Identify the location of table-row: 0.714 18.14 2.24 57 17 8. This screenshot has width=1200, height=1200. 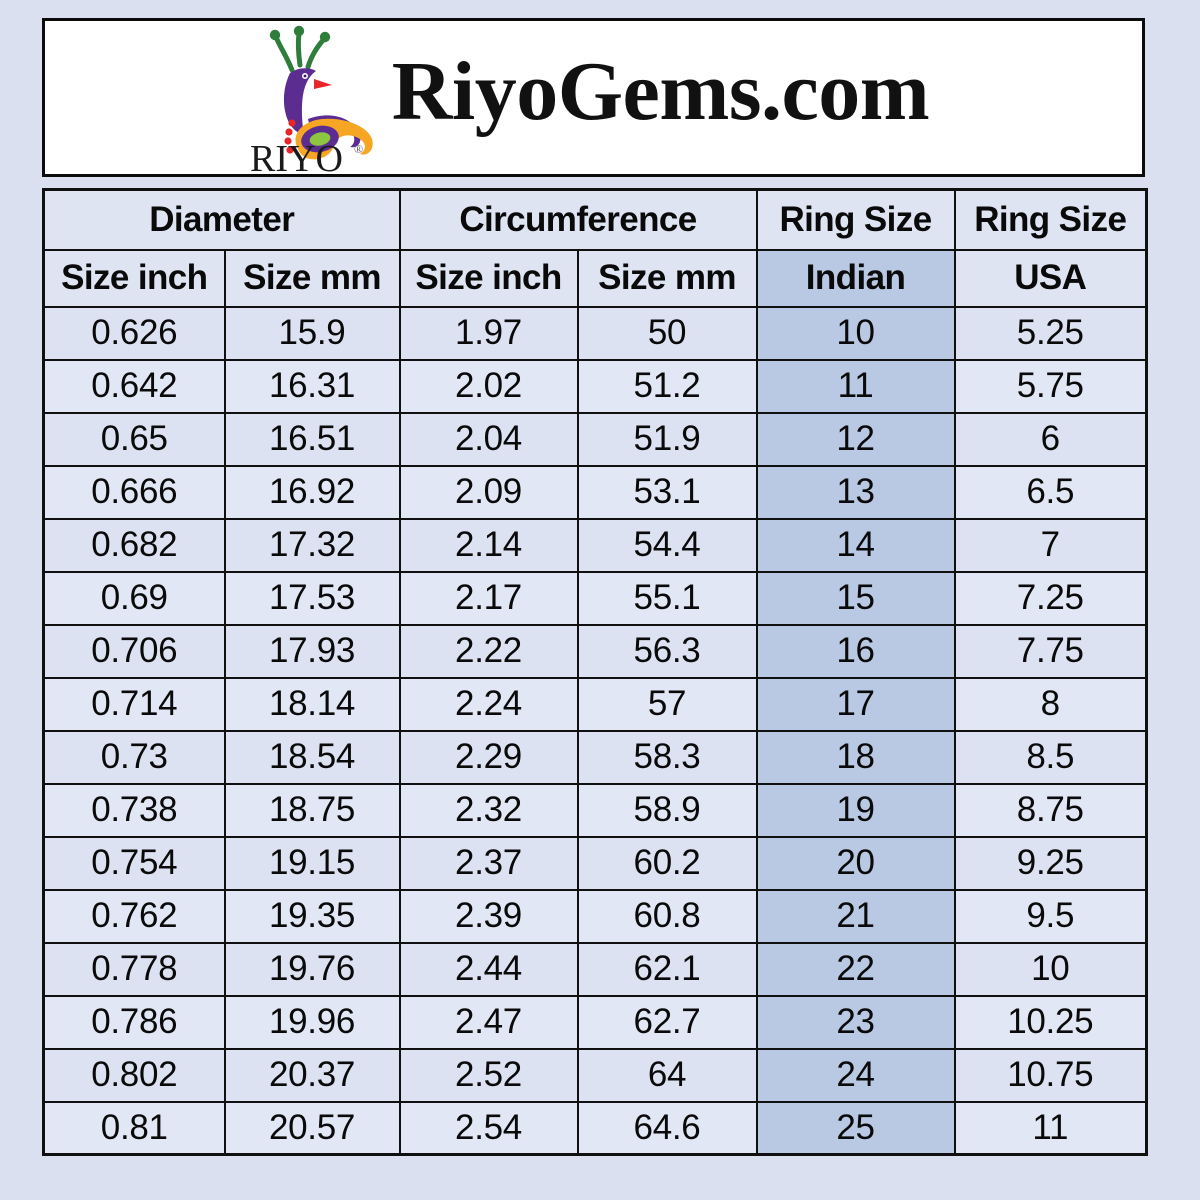
(595, 704).